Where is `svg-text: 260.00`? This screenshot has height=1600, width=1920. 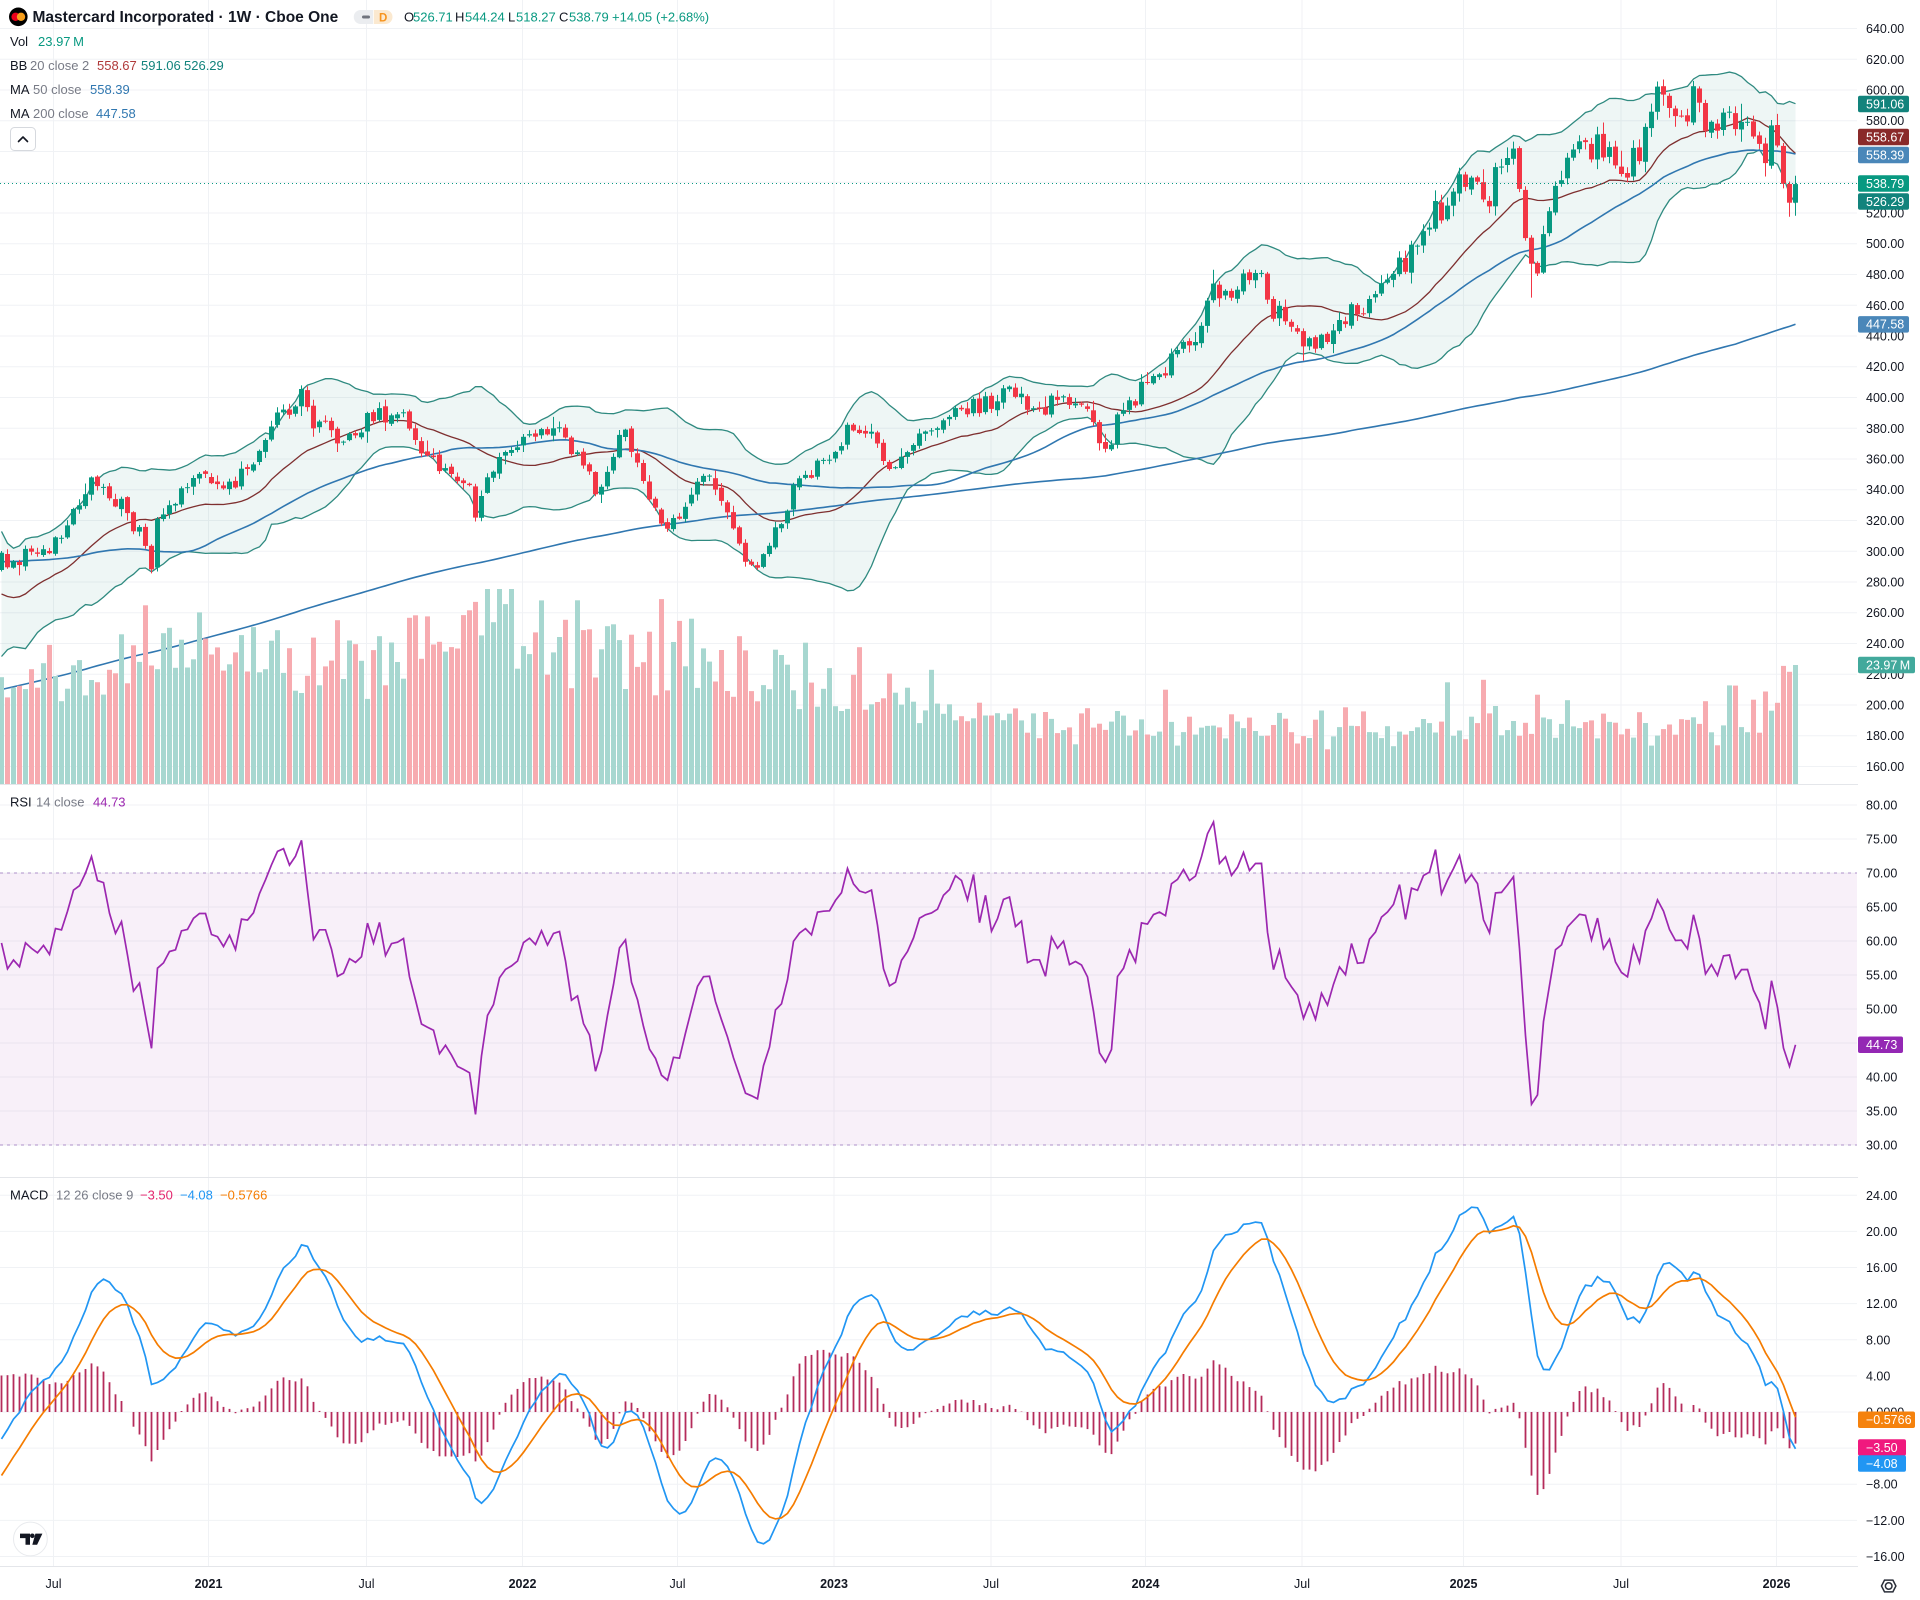 svg-text: 260.00 is located at coordinates (1885, 613).